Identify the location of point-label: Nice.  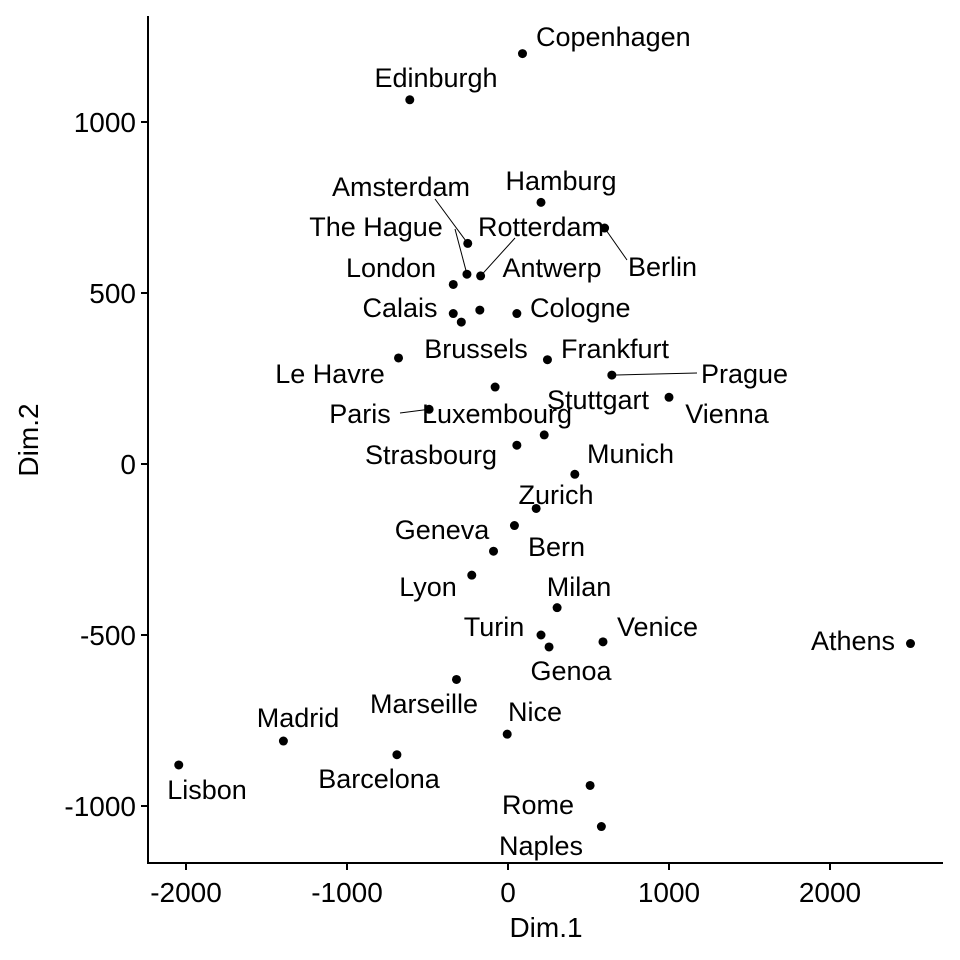
(535, 712).